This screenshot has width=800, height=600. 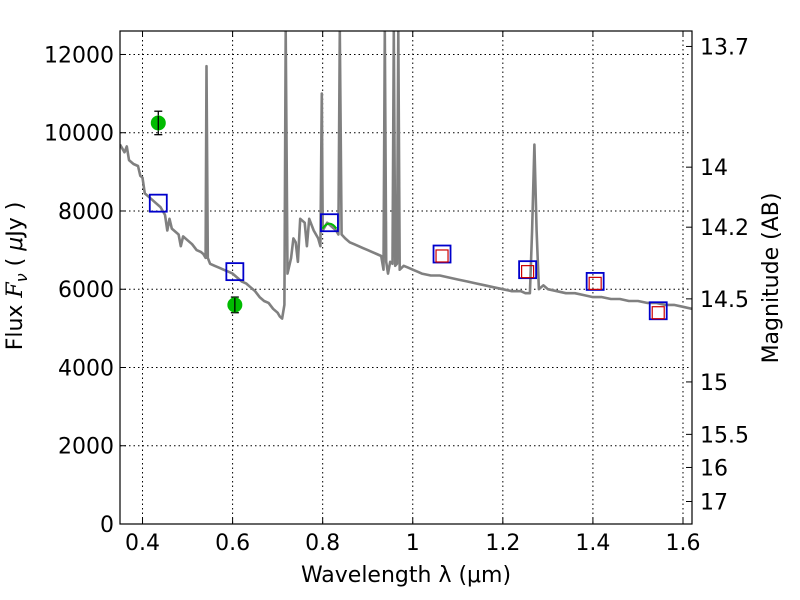 I want to click on y2-tick-label: 14.5, so click(x=724, y=300).